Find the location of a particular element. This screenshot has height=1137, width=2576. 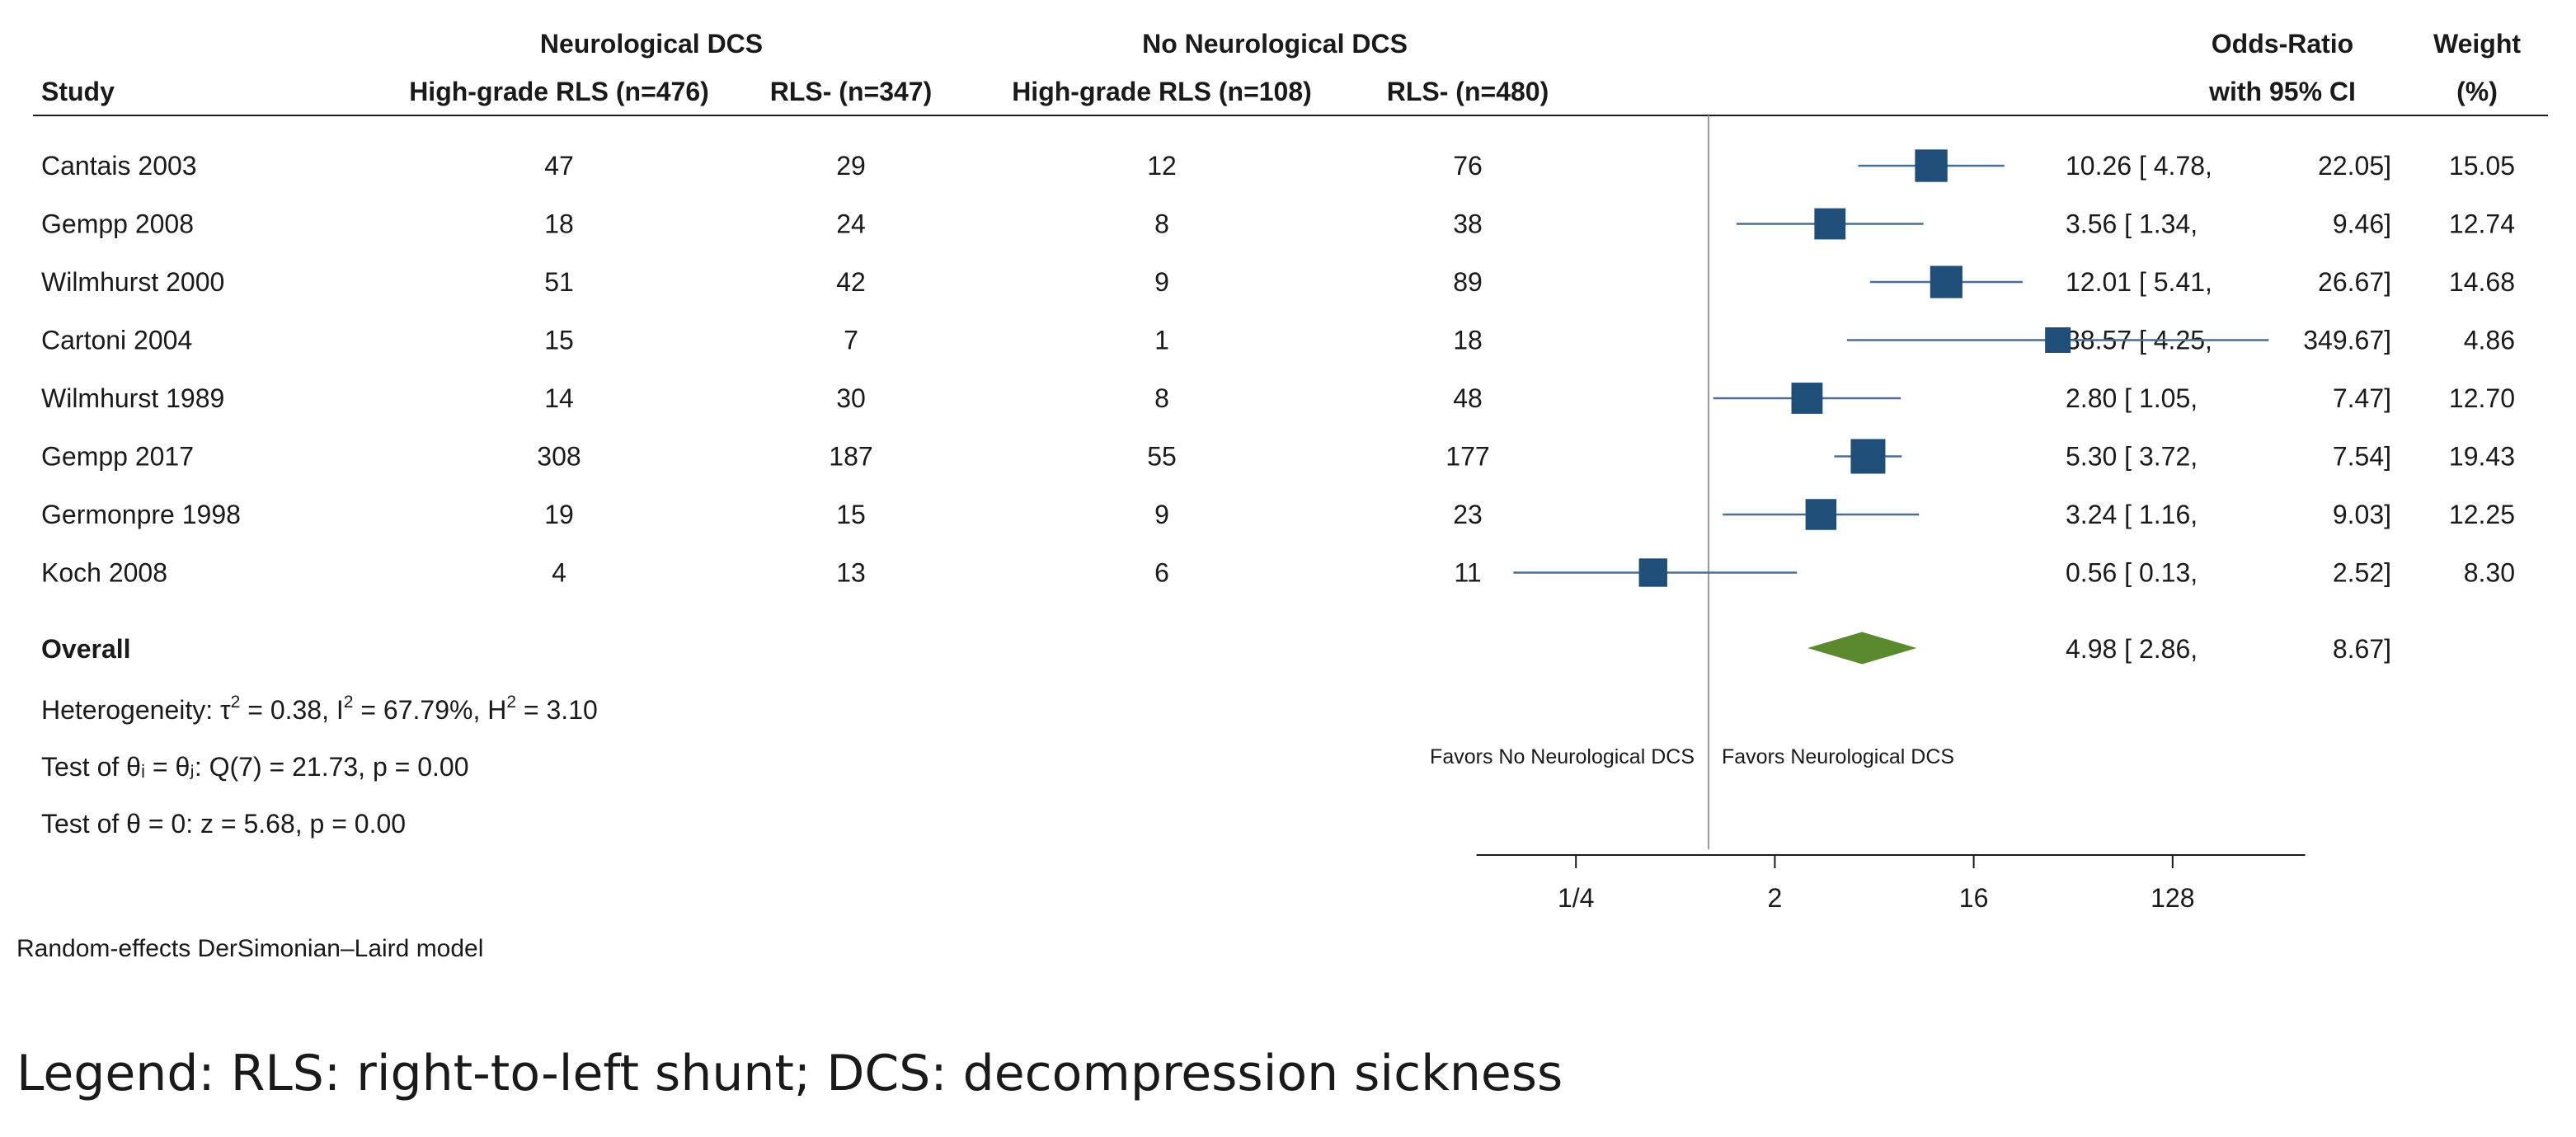

cell-odds-ratio: 0.56 [ 0.13, is located at coordinates (2132, 573).